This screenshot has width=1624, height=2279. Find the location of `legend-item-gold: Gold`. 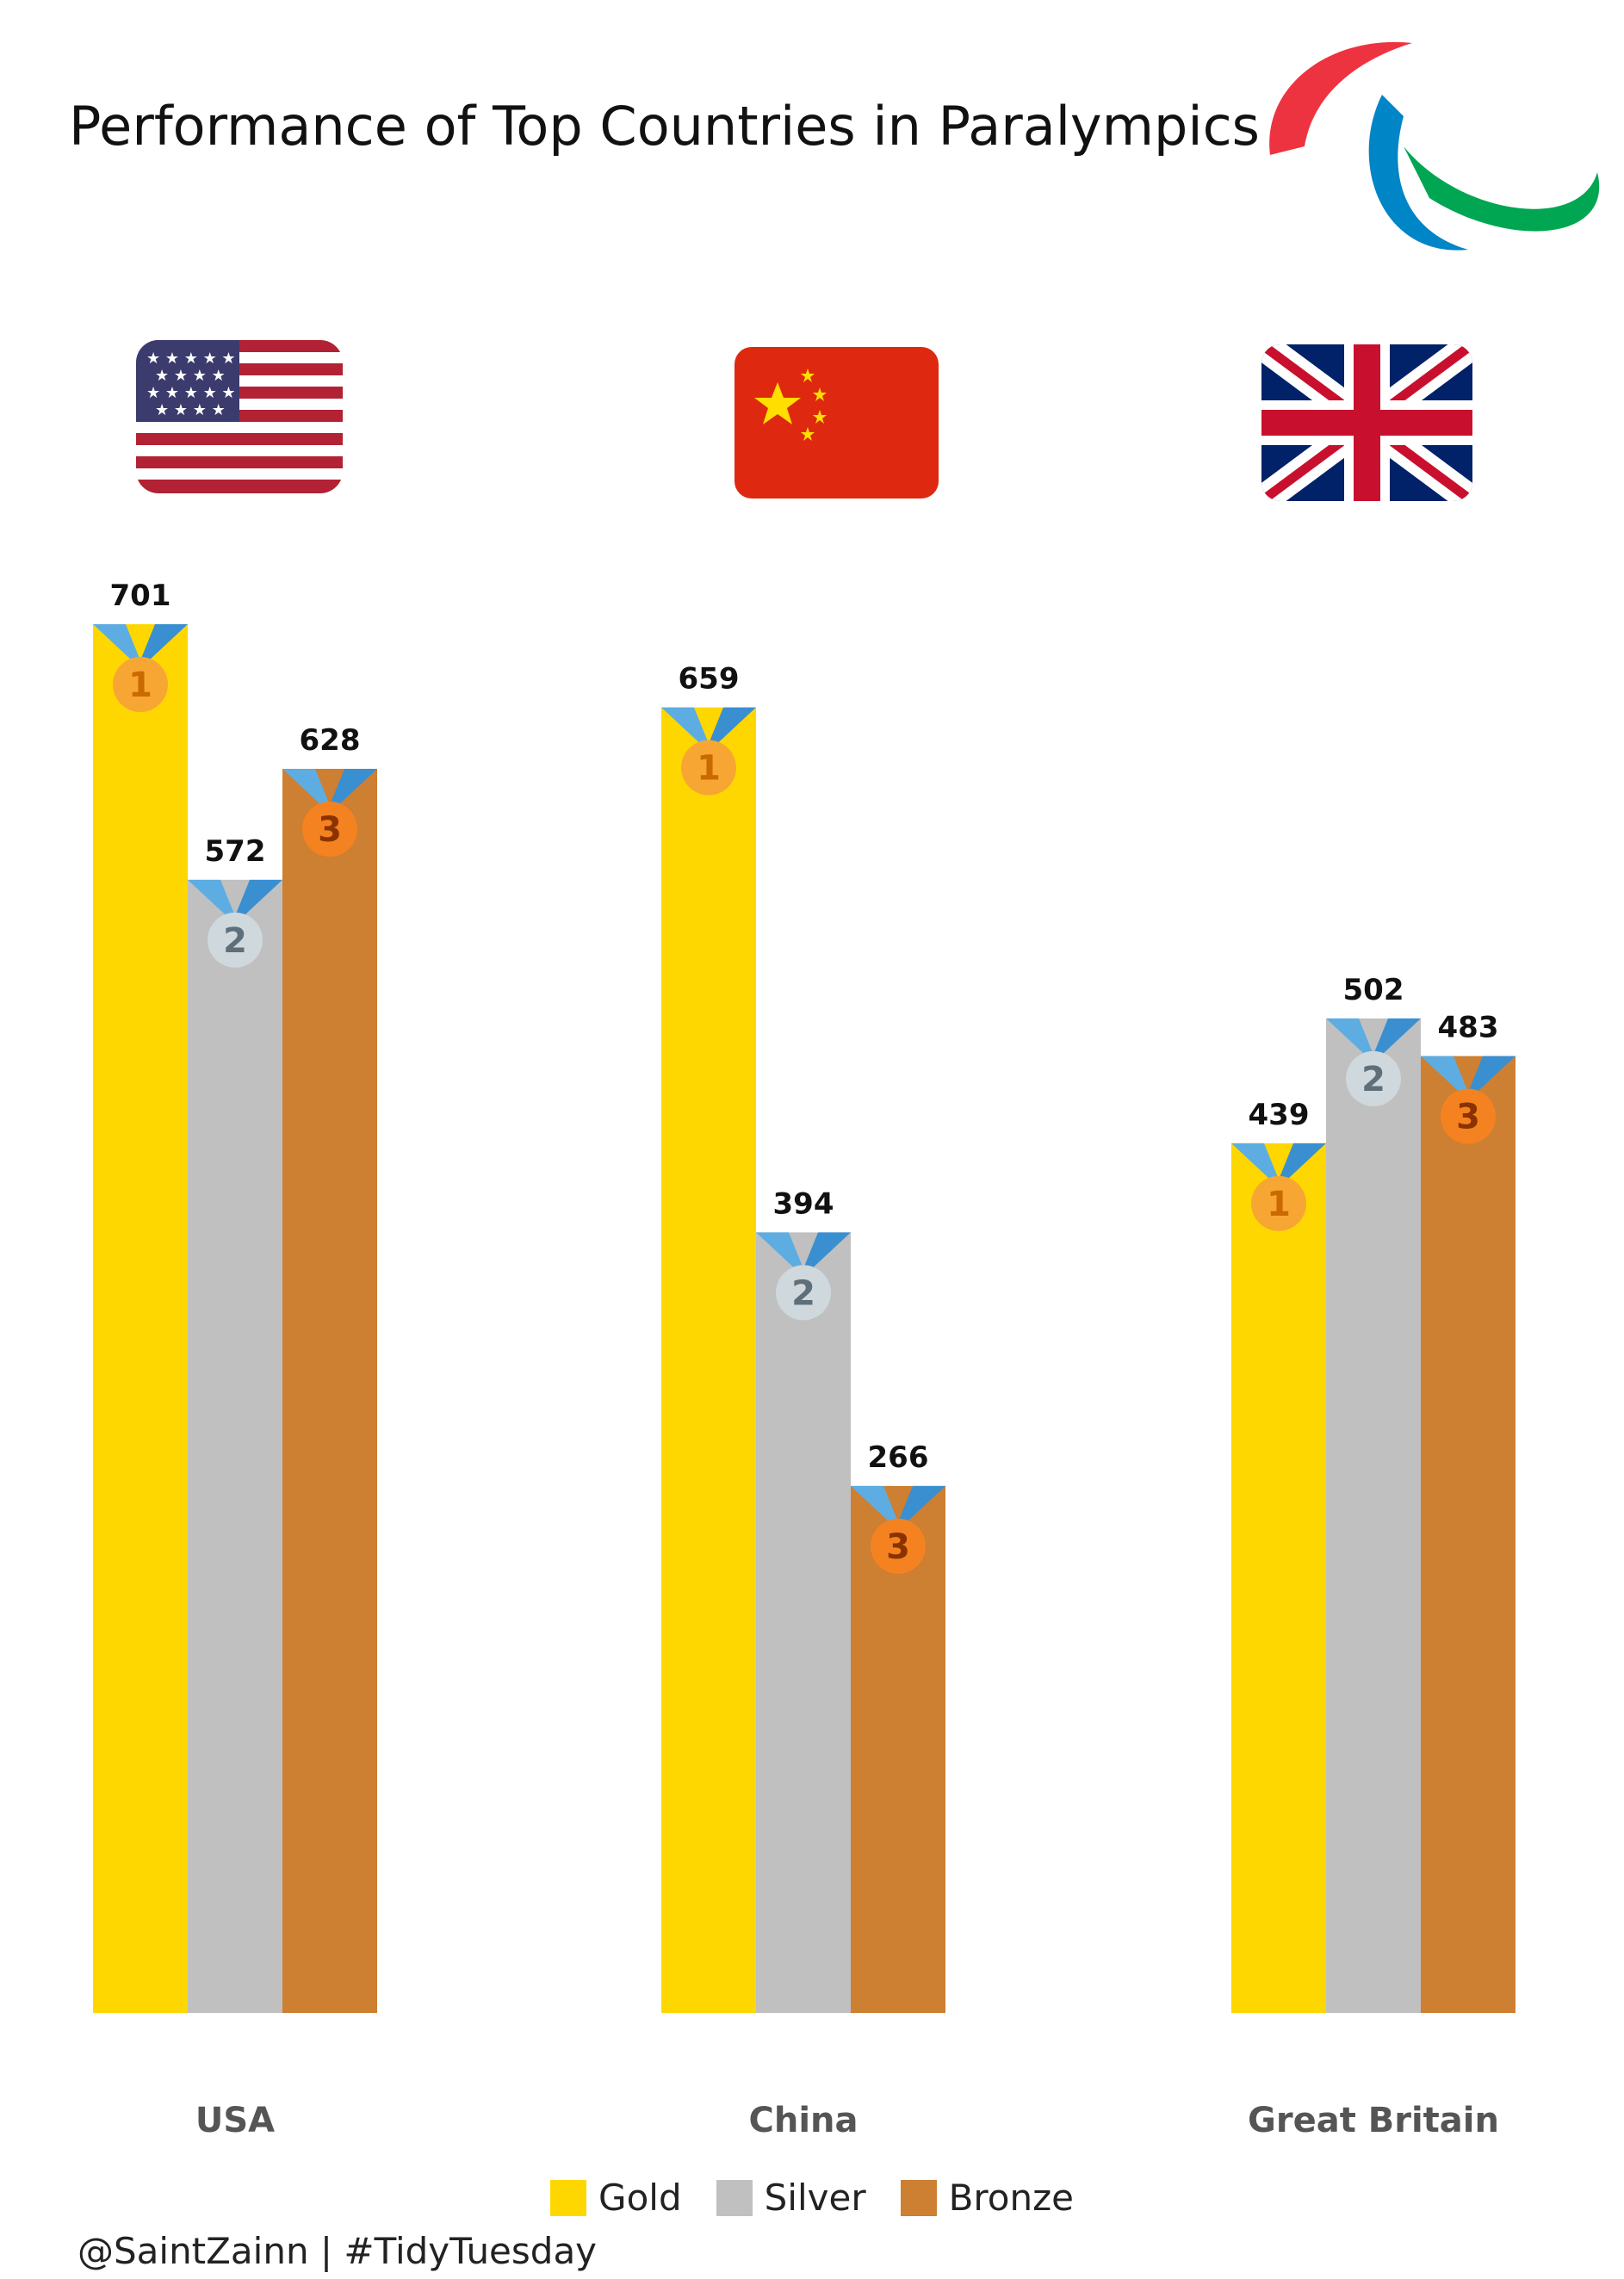

legend-item-gold: Gold is located at coordinates (616, 2198).